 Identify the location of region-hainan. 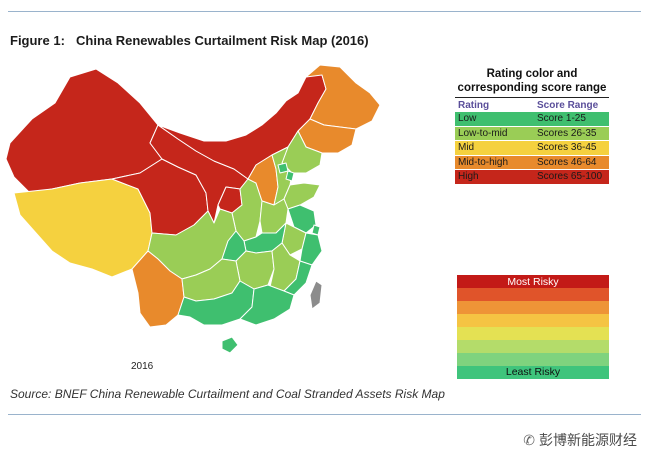
(230, 345).